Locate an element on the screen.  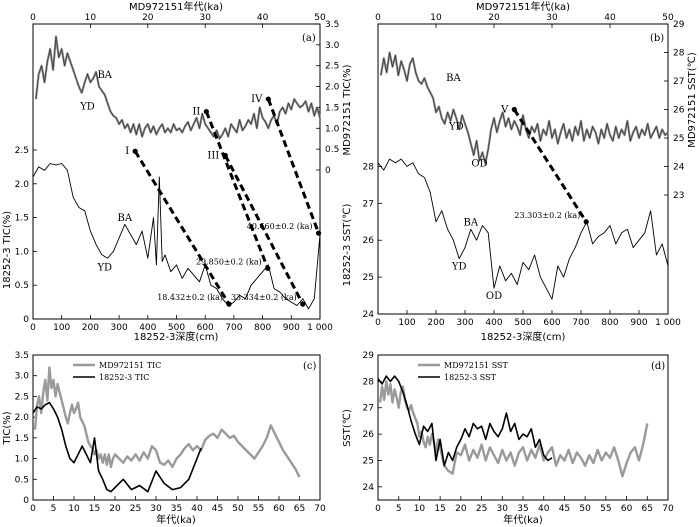
panel-a-bottom-tick-label: 800 is located at coordinates (262, 328).